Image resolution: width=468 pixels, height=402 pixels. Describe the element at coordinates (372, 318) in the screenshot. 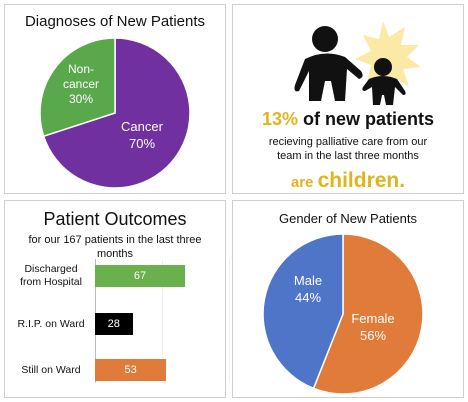

I see `female-label: Female` at that location.